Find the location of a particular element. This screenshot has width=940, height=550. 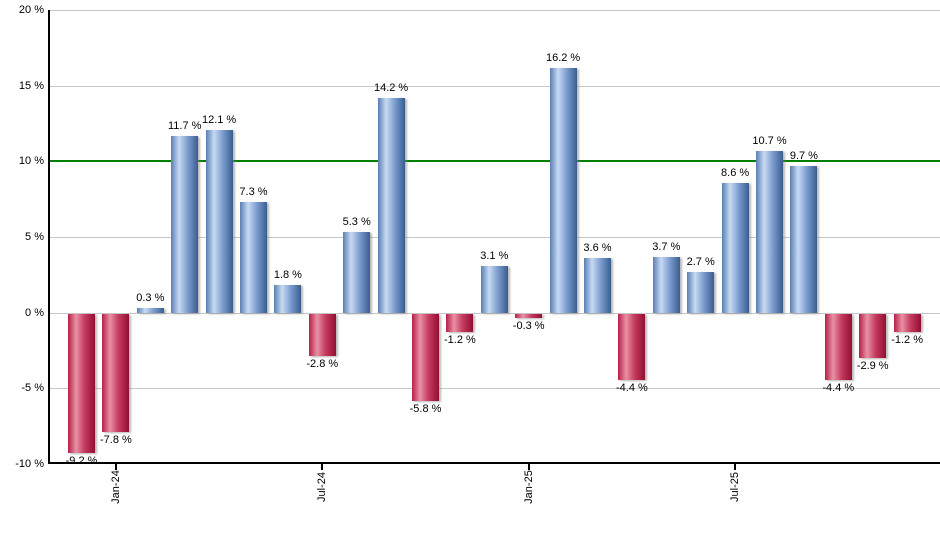

x-axis-line is located at coordinates (494, 463).